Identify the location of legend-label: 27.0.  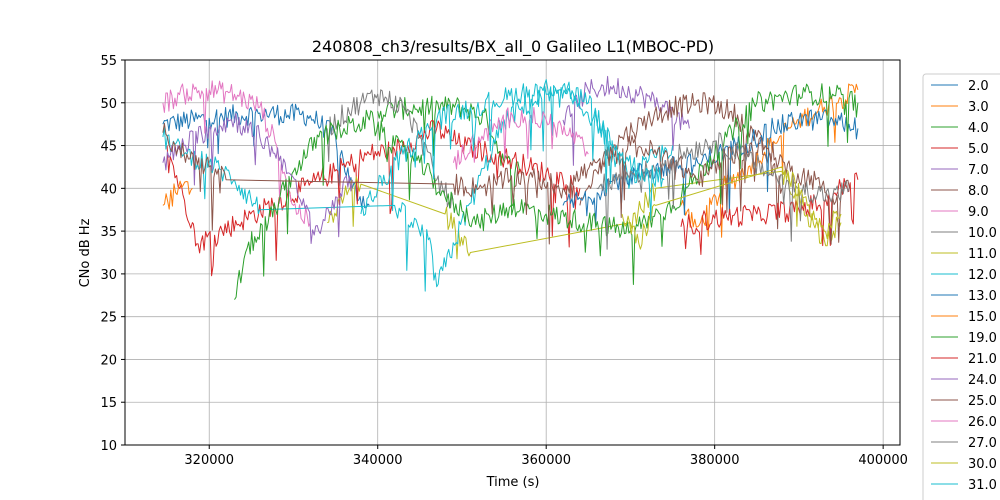
(982, 443).